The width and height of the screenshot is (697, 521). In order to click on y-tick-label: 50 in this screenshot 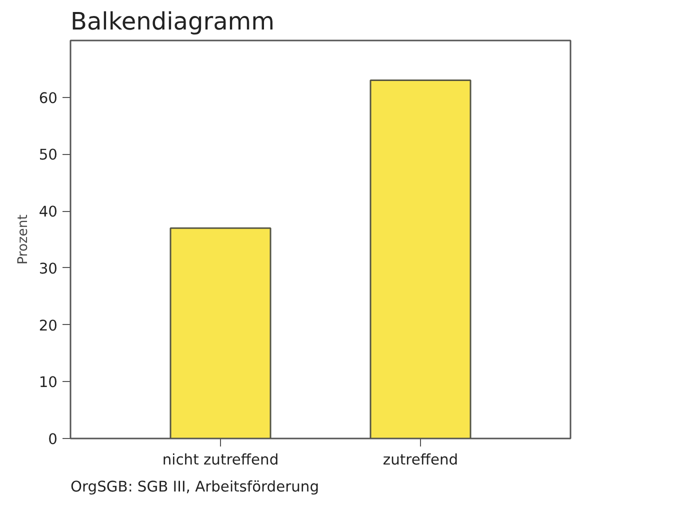, I will do `click(48, 155)`.